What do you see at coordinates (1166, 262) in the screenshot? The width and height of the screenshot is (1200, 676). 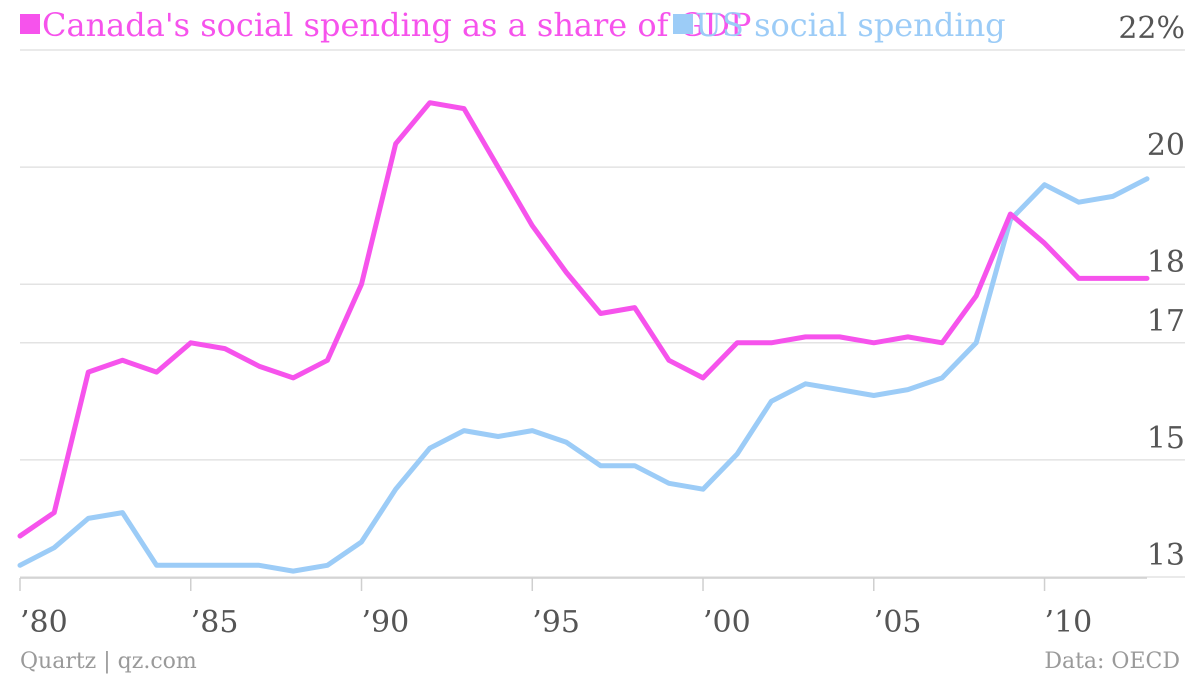 I see `y-tick-label-18: 18` at bounding box center [1166, 262].